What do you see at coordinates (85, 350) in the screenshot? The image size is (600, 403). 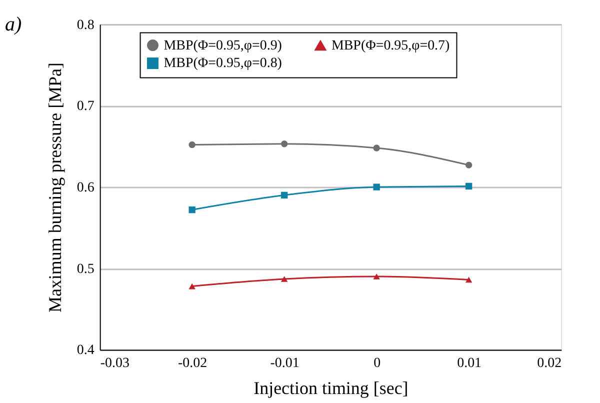 I see `y-tick-label: 0.4` at bounding box center [85, 350].